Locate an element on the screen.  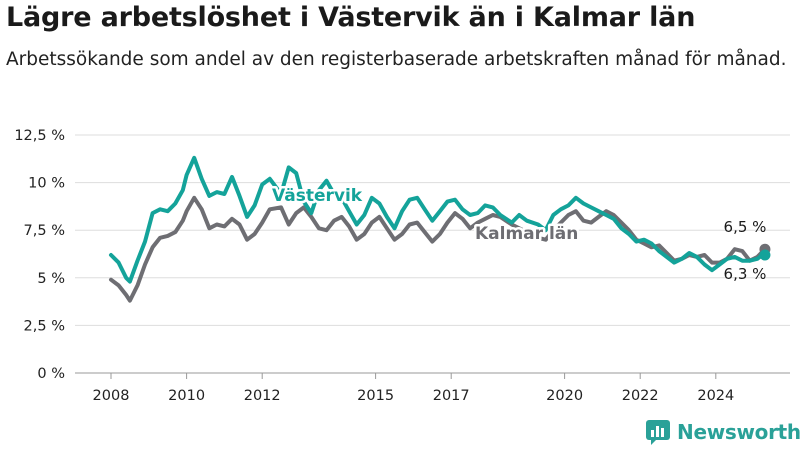
brand-logo: Newsworthy is located at coordinates (722, 432).